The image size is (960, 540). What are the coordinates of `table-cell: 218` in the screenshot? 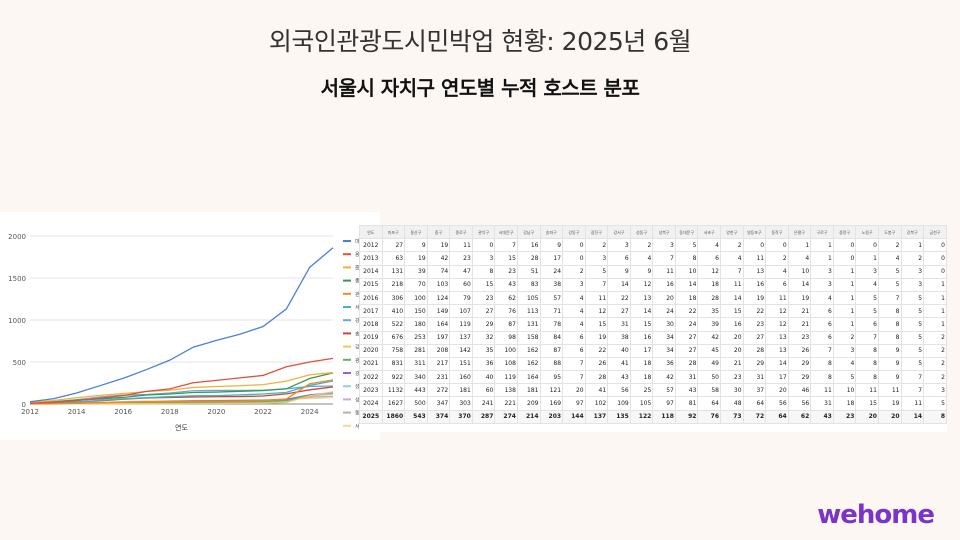 It's located at (393, 284).